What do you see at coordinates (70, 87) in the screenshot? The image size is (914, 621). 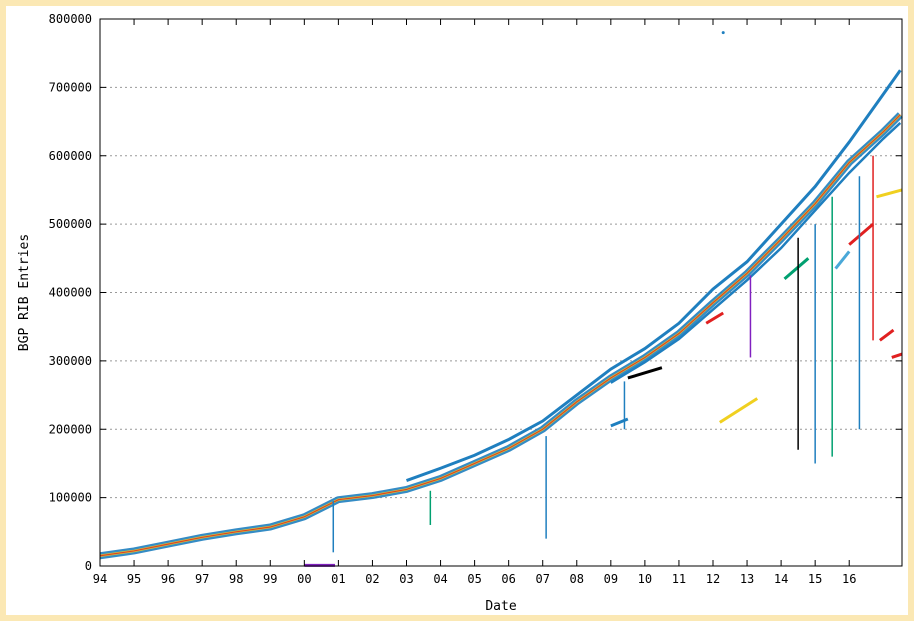 I see `y-tick-label: 700000` at bounding box center [70, 87].